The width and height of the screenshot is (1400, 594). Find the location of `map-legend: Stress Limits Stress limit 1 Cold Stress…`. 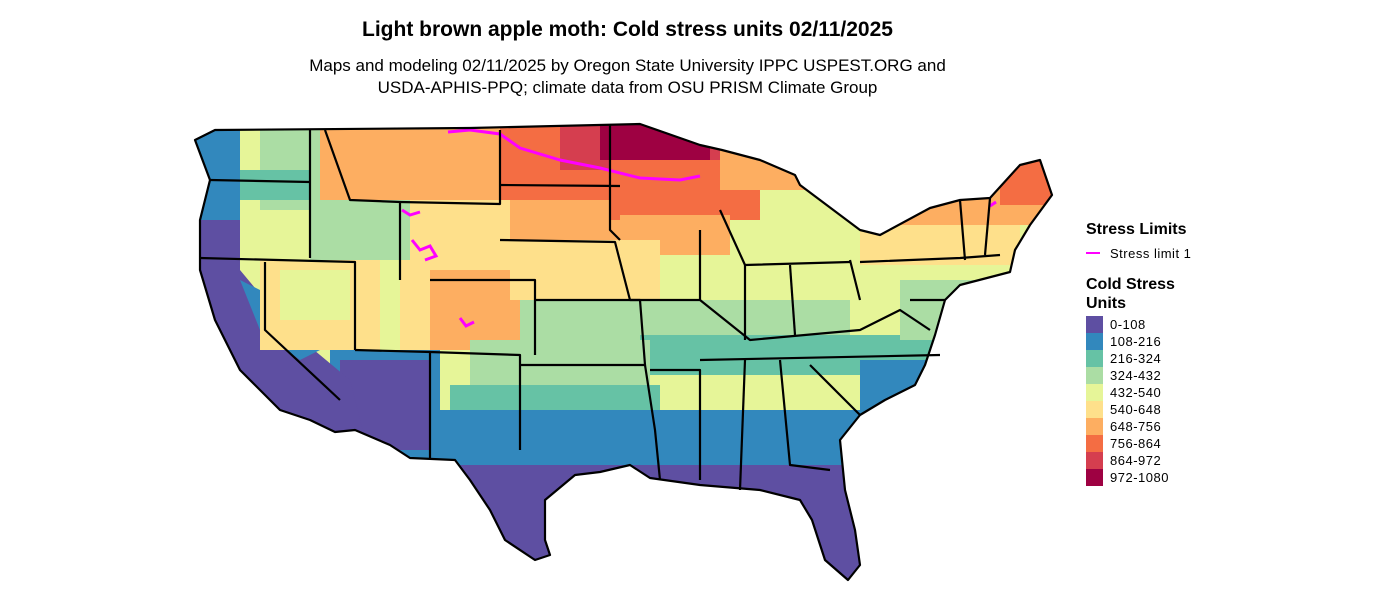

map-legend: Stress Limits Stress limit 1 Cold Stress… is located at coordinates (1186, 353).